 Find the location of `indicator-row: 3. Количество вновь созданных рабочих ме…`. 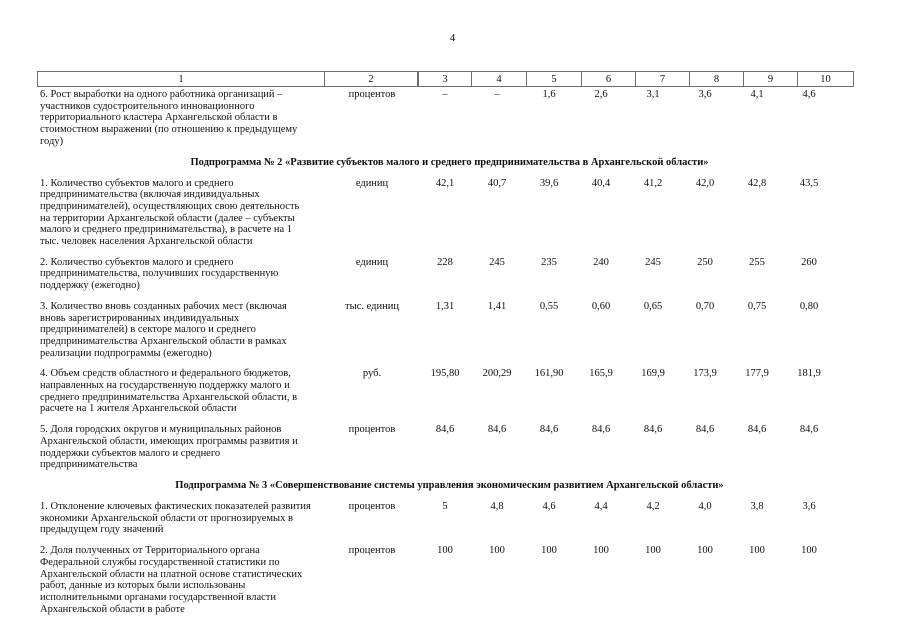

indicator-row: 3. Количество вновь созданных рабочих ме… is located at coordinates (449, 330).